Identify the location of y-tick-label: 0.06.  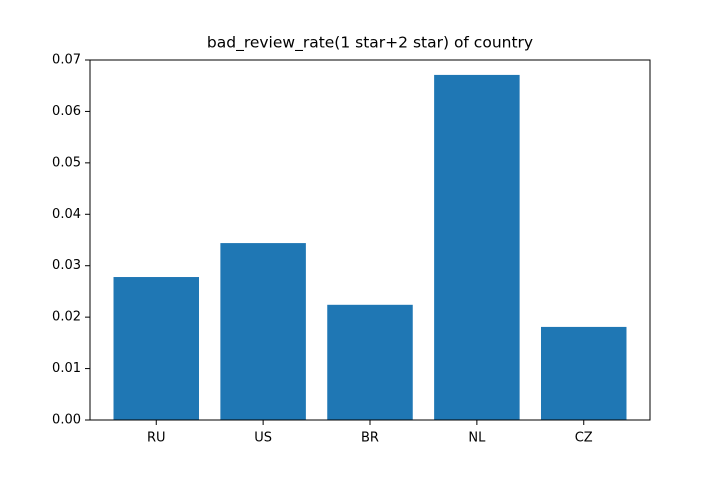
(66, 111).